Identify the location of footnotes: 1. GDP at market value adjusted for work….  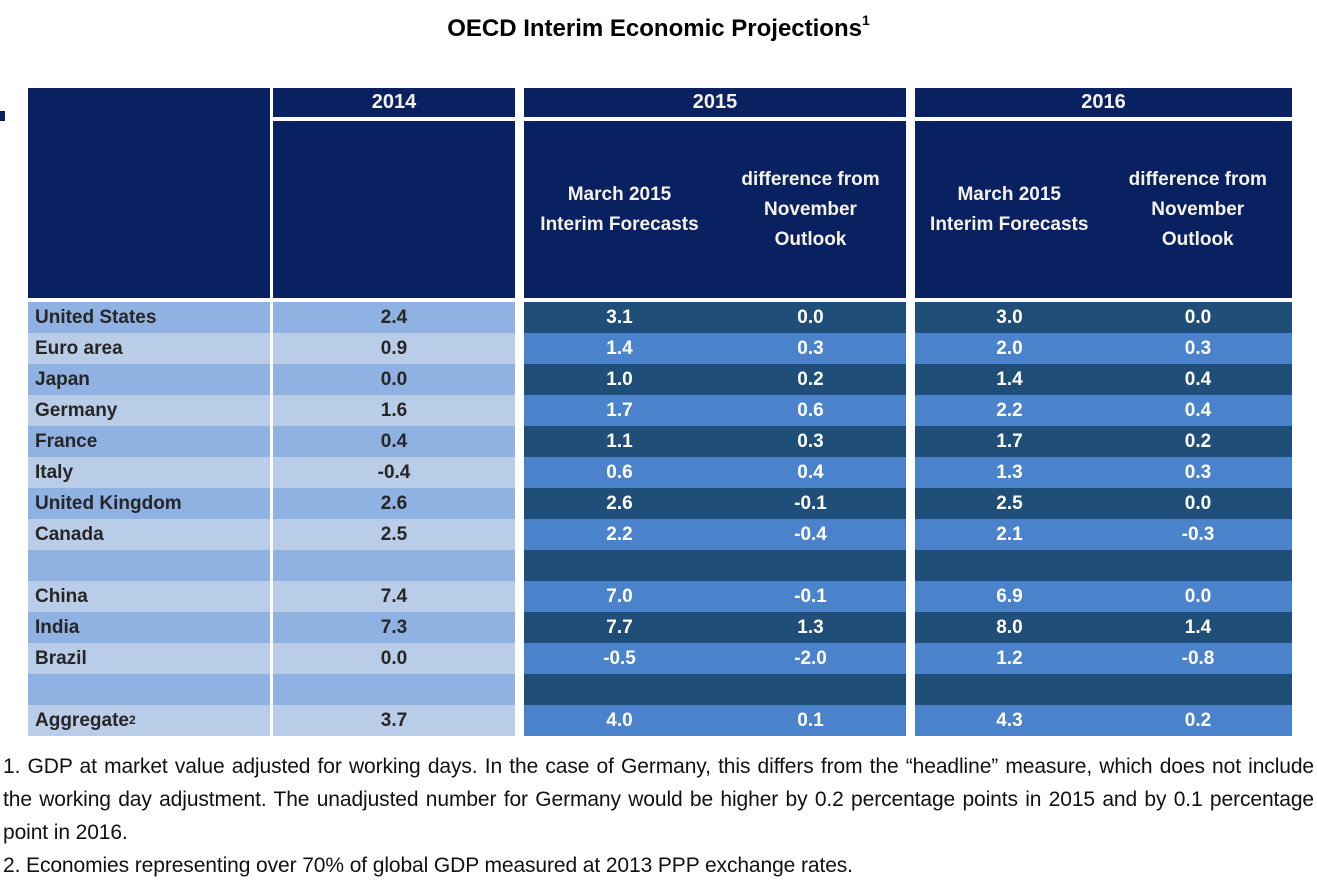
(658, 816).